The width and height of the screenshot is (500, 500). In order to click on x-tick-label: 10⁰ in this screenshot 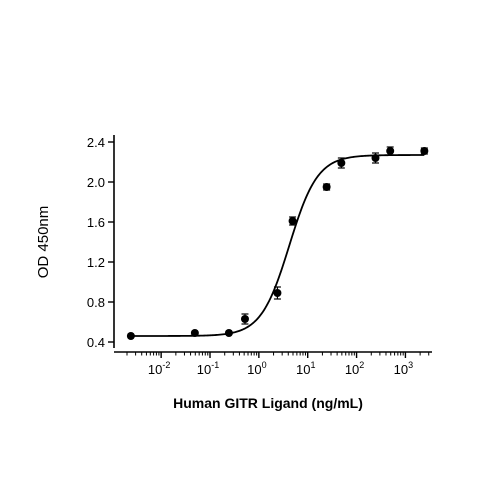, I will do `click(256, 368)`.